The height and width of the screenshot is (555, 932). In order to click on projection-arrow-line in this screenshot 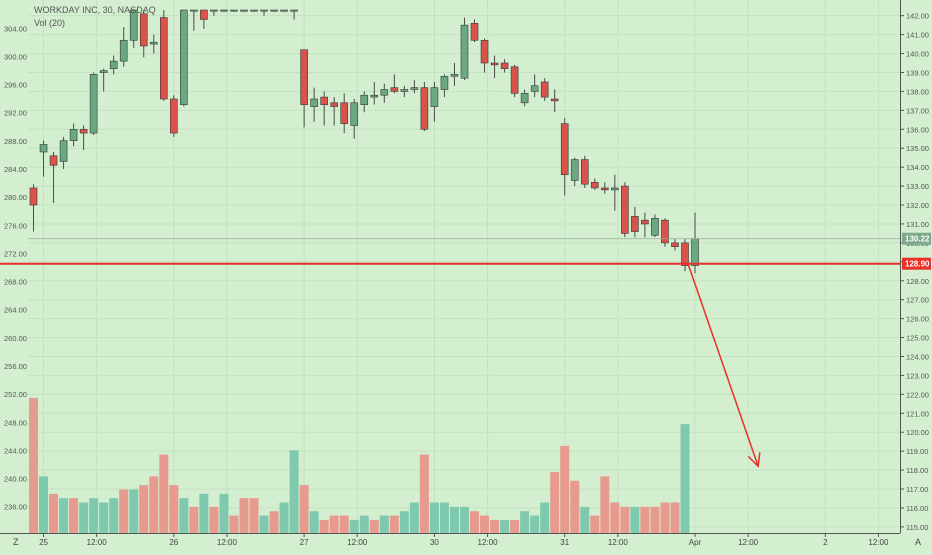, I will do `click(723, 365)`.